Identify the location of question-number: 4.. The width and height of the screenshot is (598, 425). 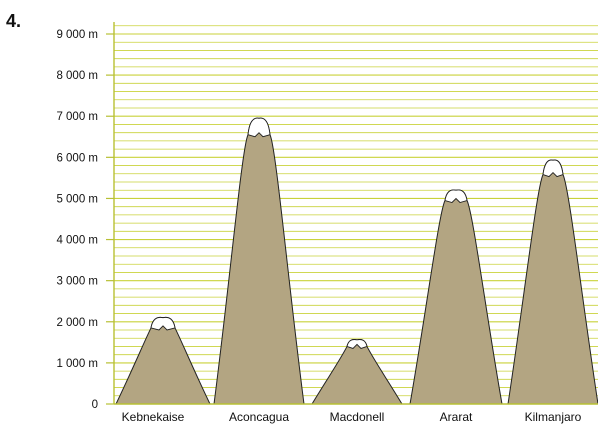
(13, 21).